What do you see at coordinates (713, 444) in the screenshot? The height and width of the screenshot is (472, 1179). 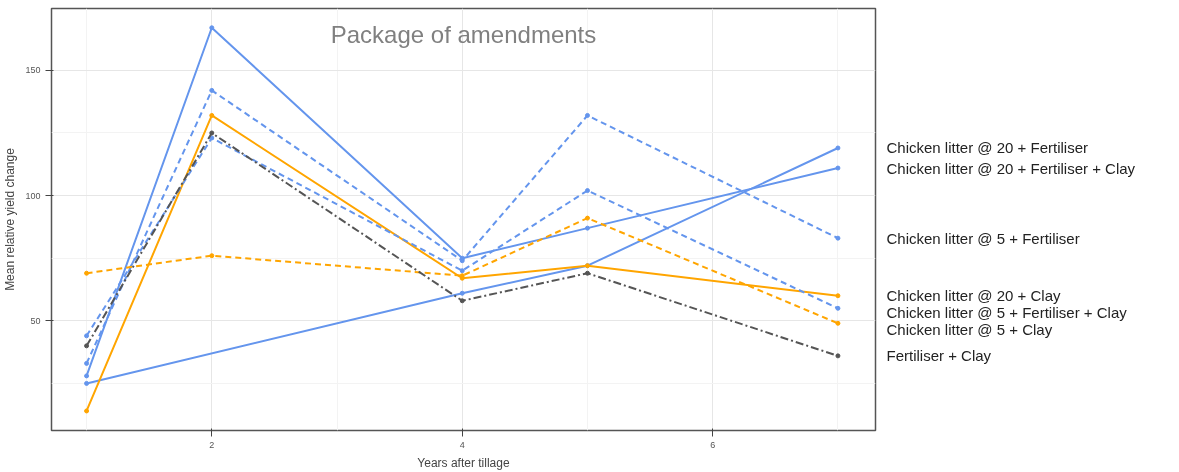 I see `x-tick-label: 6` at bounding box center [713, 444].